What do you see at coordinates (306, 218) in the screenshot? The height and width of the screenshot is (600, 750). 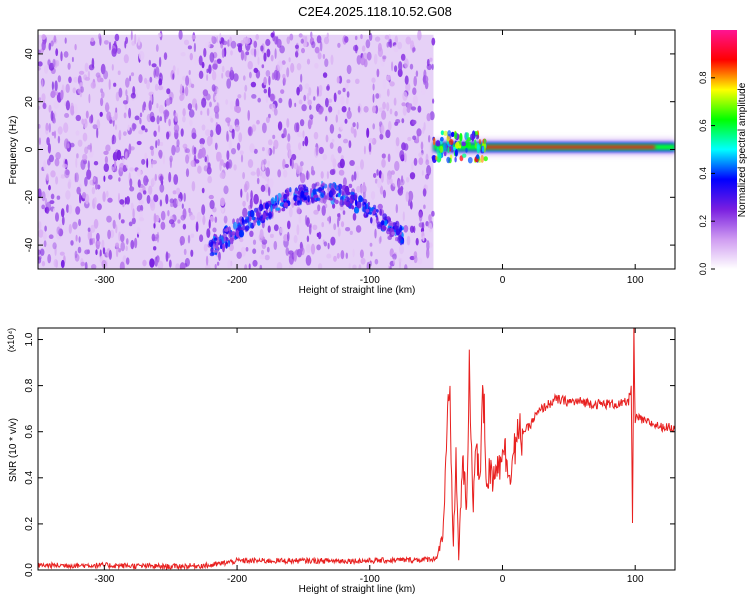 I see `spectrogram-arc` at bounding box center [306, 218].